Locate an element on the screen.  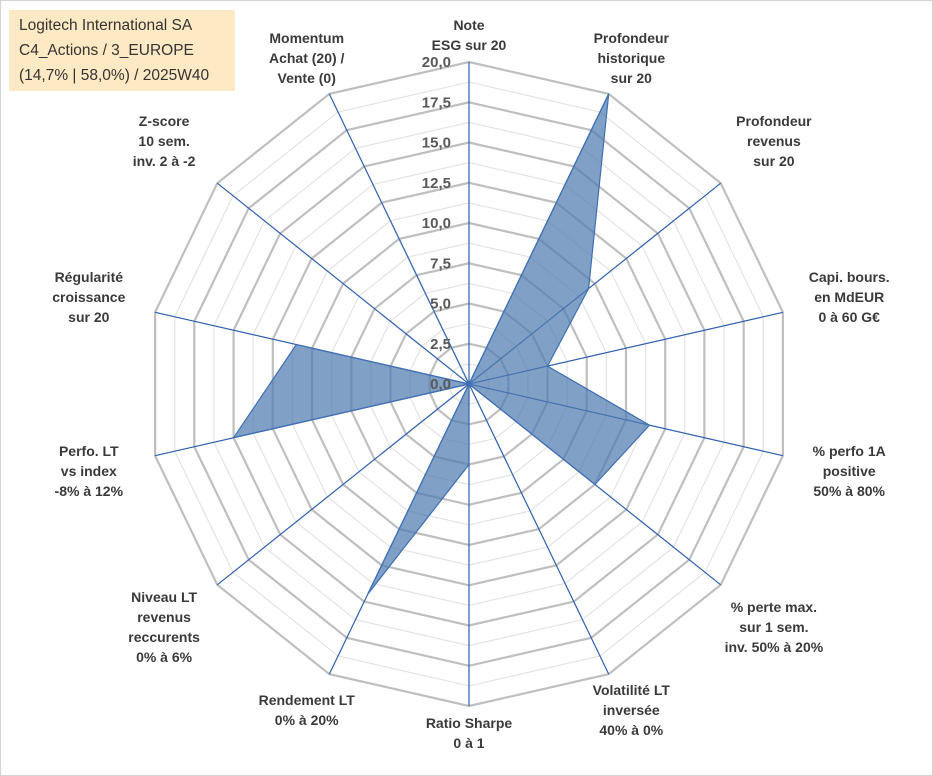
axis-label: Volatilité LT inversée 40% à 0% is located at coordinates (632, 710).